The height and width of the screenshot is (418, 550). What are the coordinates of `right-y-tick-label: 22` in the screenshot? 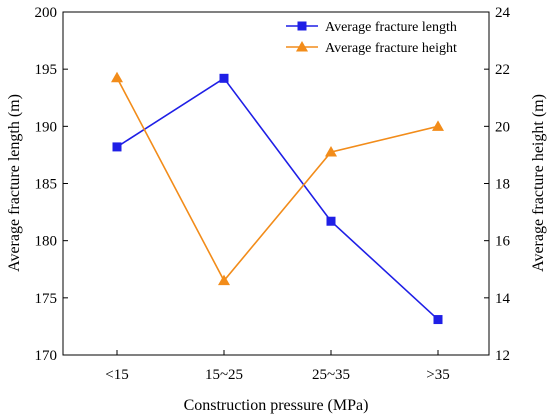 It's located at (502, 70).